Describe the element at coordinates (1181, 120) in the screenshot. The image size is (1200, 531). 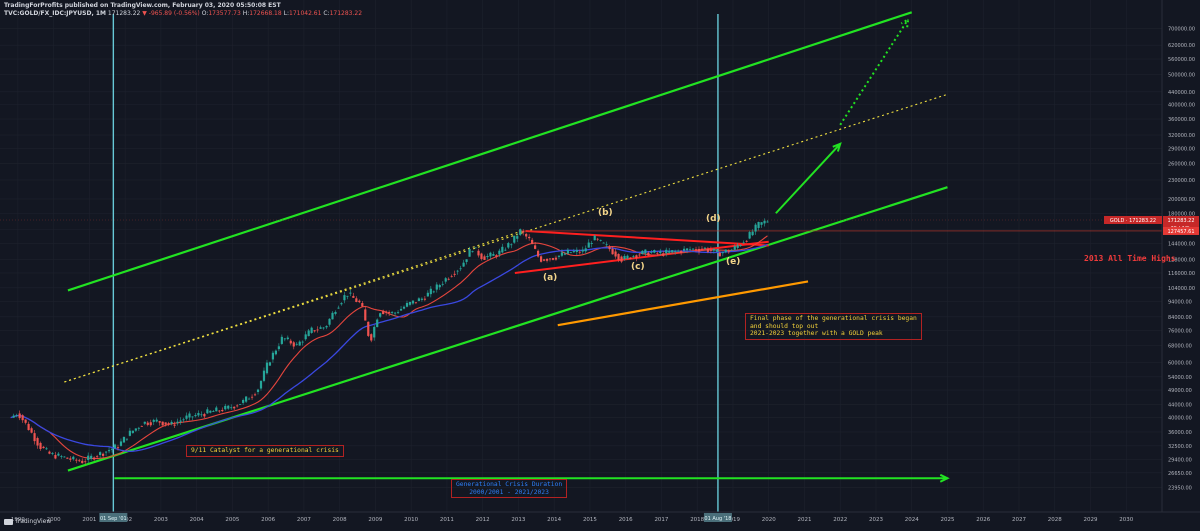
I see `price-tick-label: 360000.00` at that location.